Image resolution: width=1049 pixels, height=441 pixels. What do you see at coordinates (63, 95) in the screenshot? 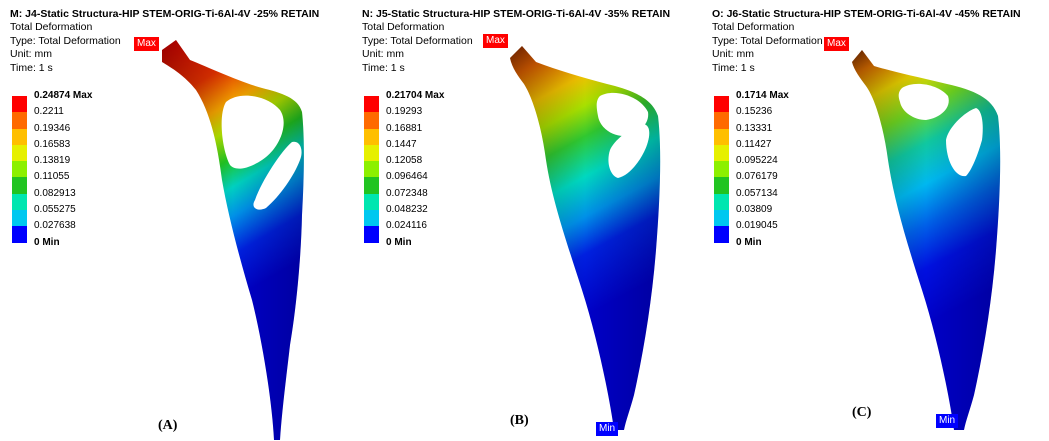
I see `legend-label: 0.24874 Max` at bounding box center [63, 95].